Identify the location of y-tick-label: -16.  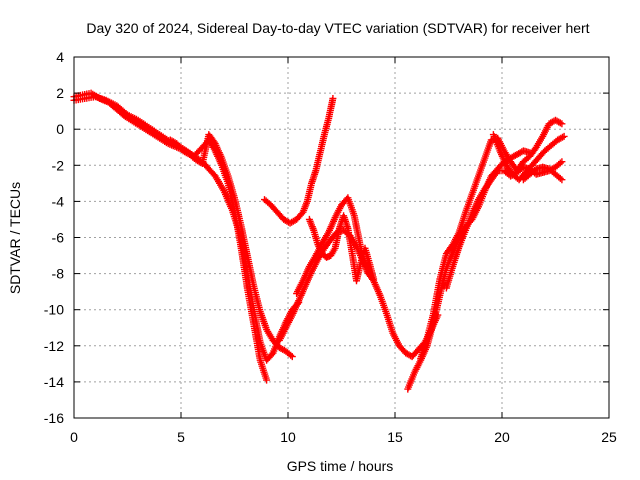
(54, 418).